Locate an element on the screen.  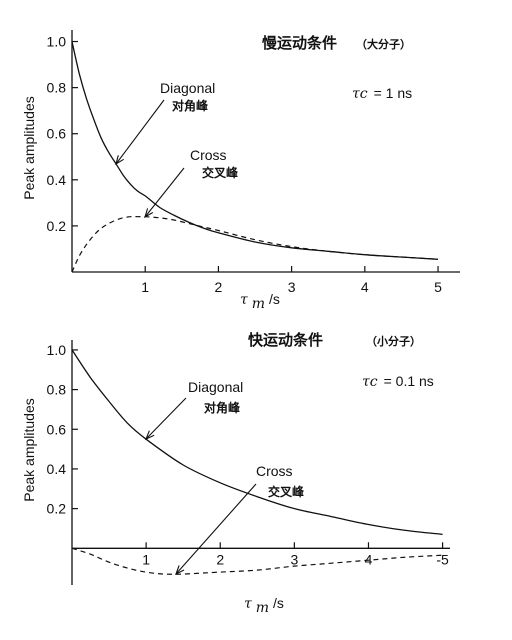
condition-value: = 1 ns is located at coordinates (393, 93).